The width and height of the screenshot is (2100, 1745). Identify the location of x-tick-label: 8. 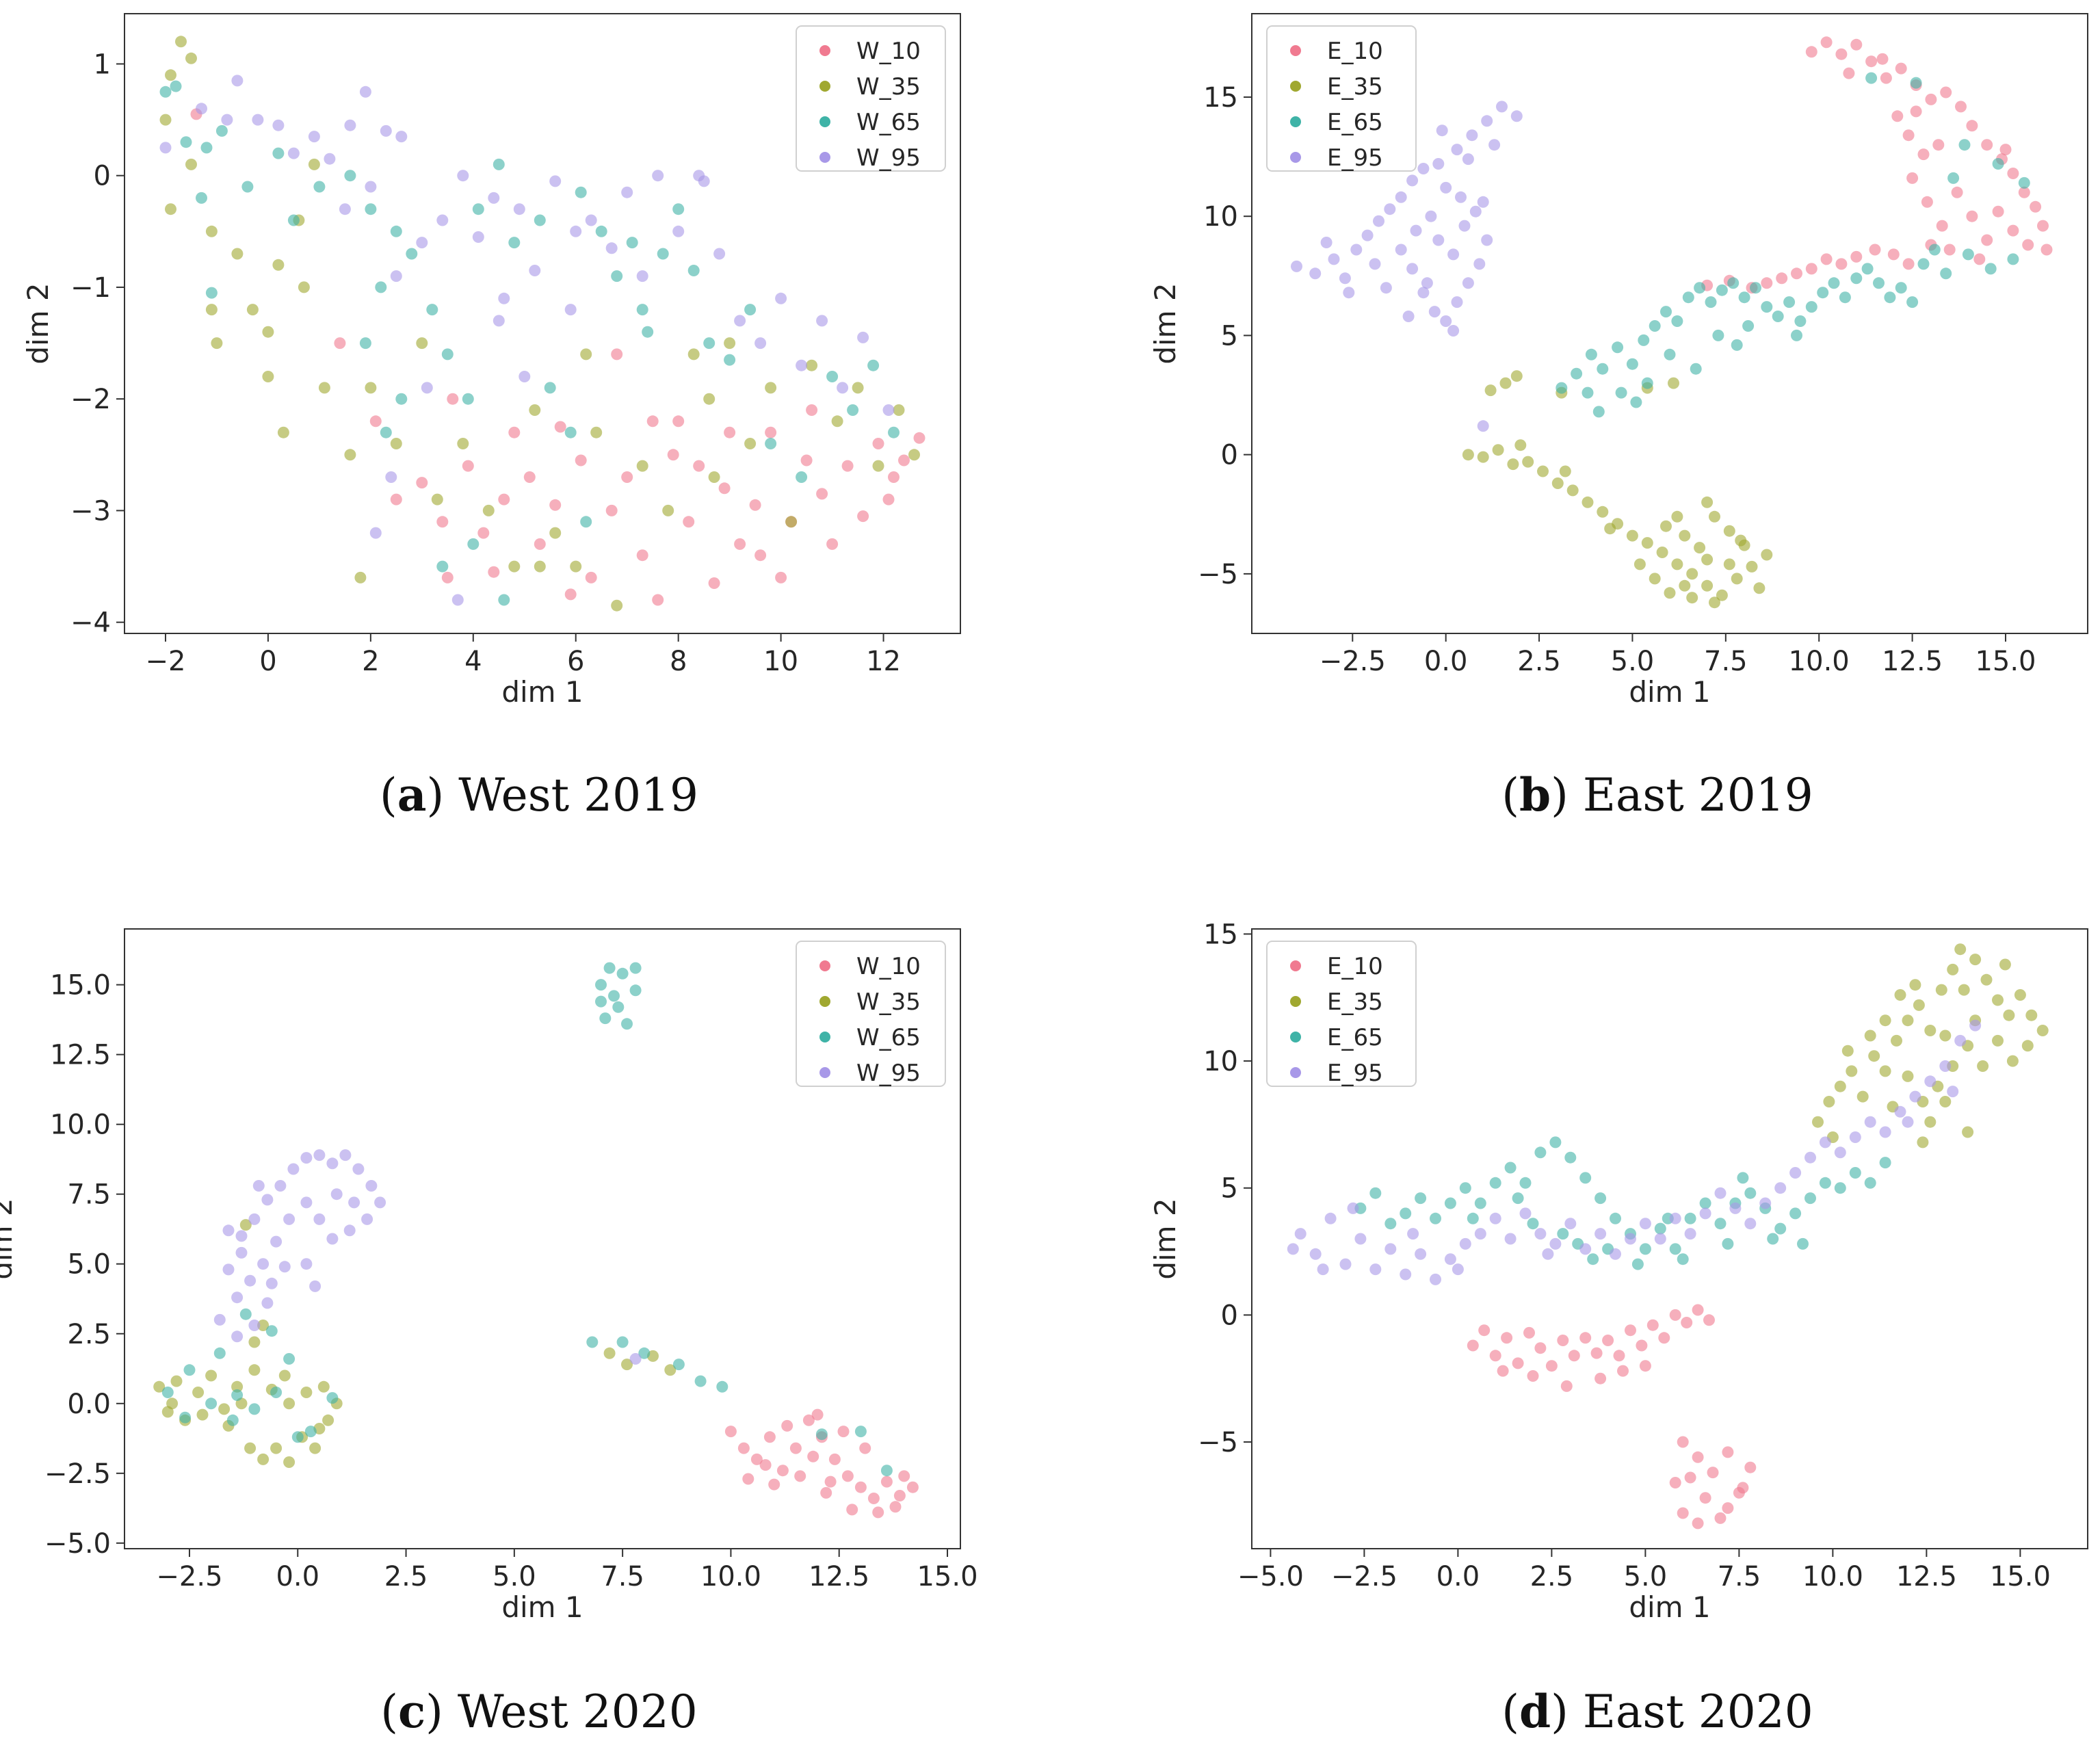
(678, 661).